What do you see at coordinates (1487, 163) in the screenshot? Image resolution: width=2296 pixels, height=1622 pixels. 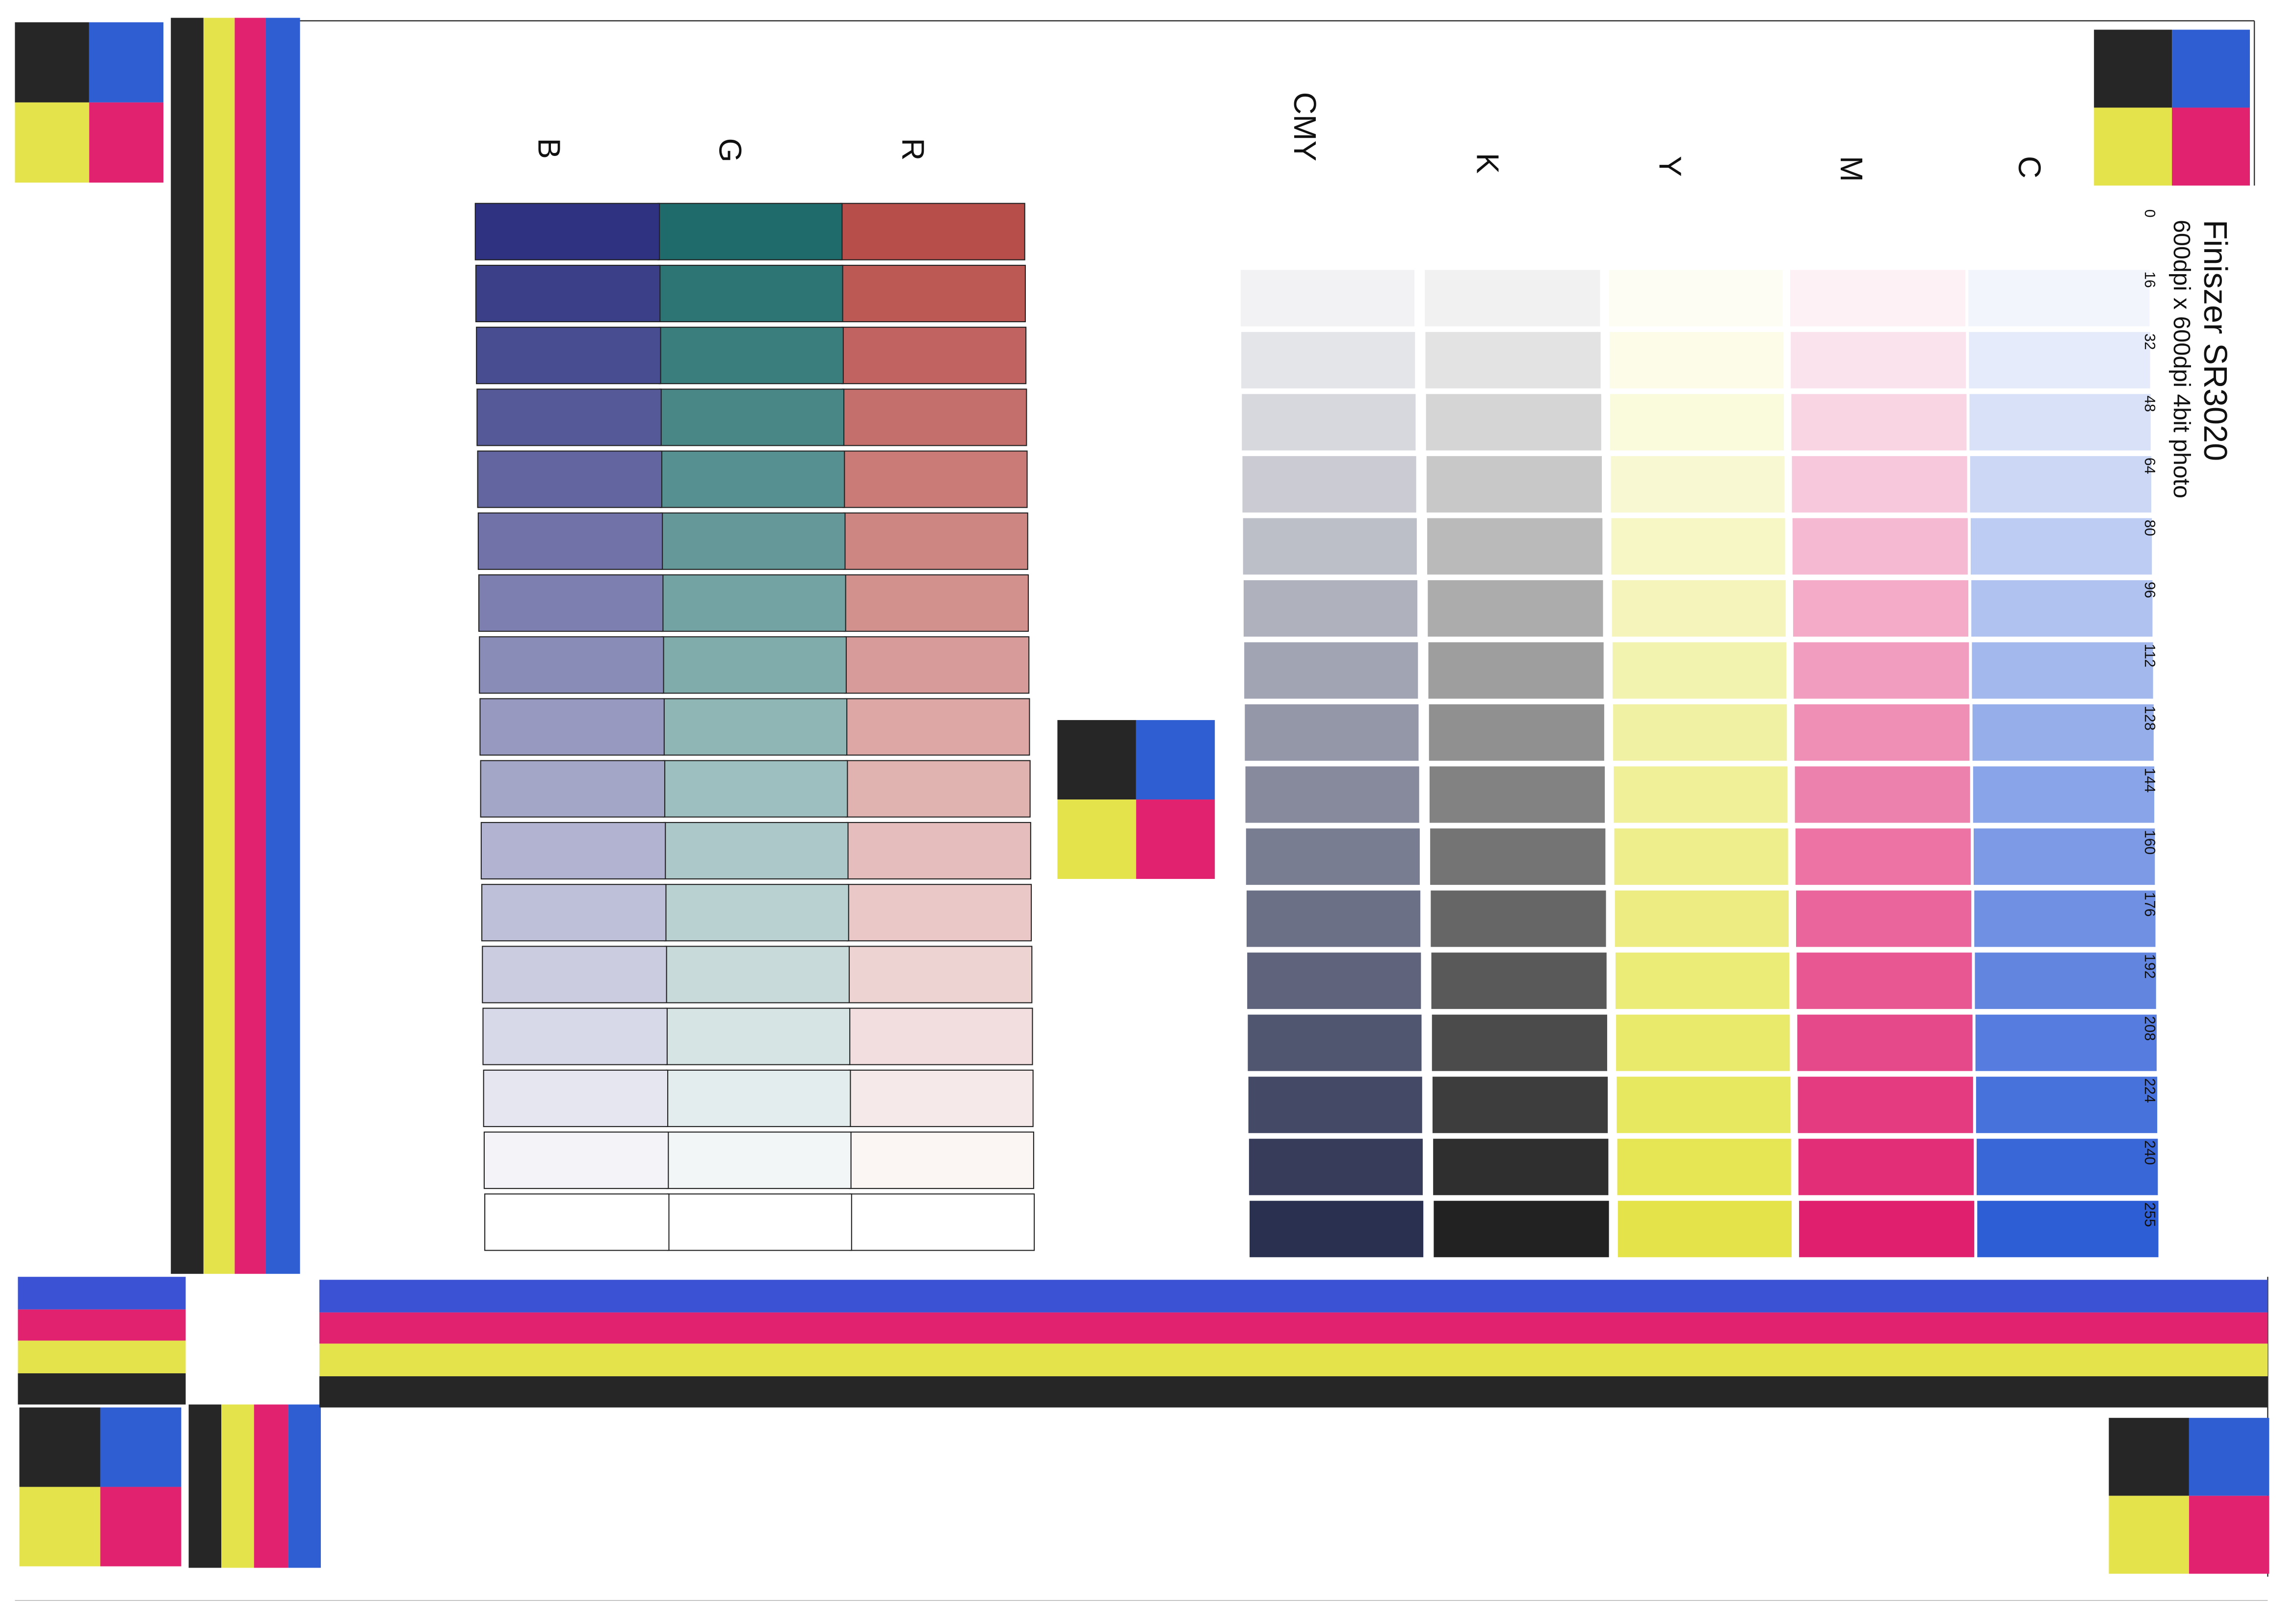 I see `channel-label: K` at bounding box center [1487, 163].